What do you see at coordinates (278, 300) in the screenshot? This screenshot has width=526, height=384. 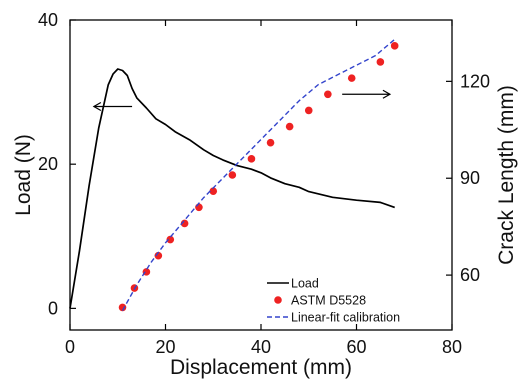 I see `legend-swatch-astm` at bounding box center [278, 300].